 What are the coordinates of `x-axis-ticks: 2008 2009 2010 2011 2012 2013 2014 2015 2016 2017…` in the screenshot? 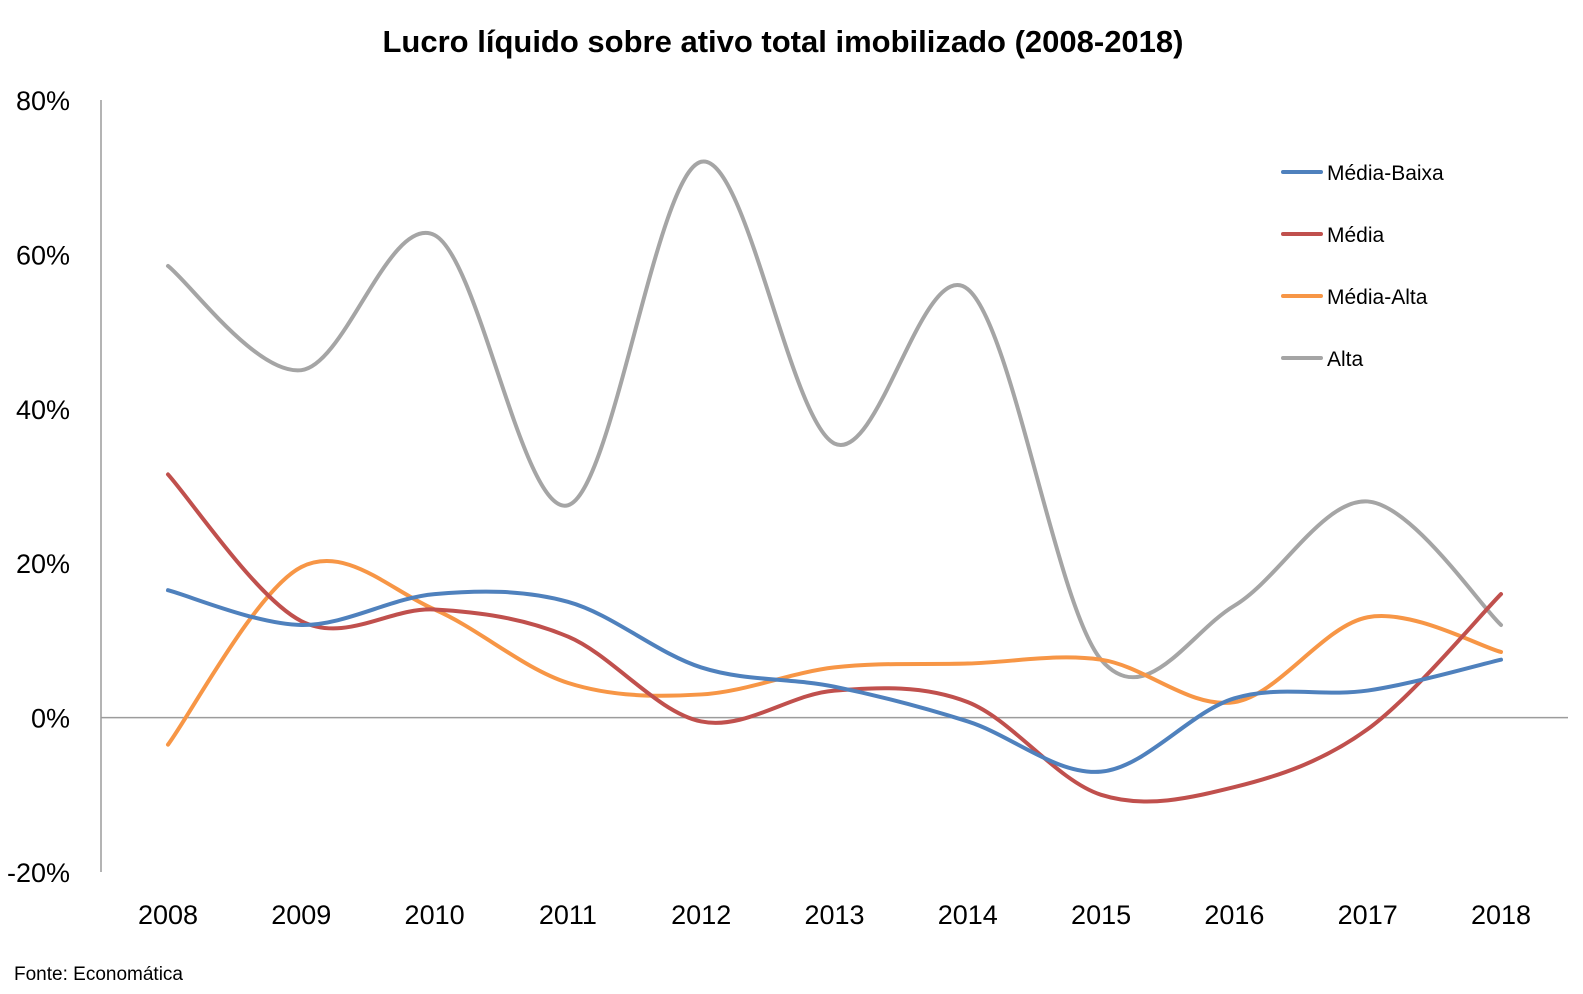 It's located at (834, 915).